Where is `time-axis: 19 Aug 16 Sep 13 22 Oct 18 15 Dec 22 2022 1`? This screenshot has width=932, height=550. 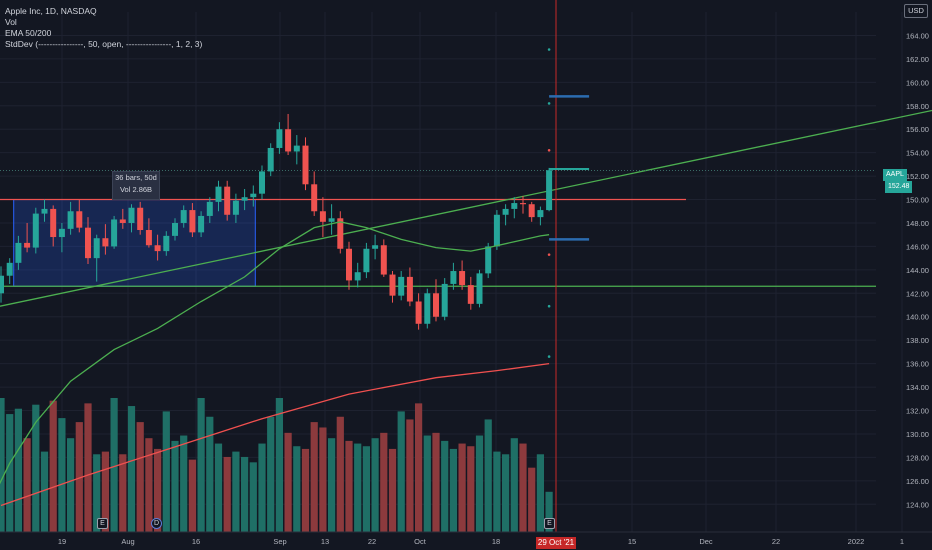
time-axis: 19 Aug 16 Sep 13 22 Oct 18 15 Dec 22 2022 1 is located at coordinates (466, 538).